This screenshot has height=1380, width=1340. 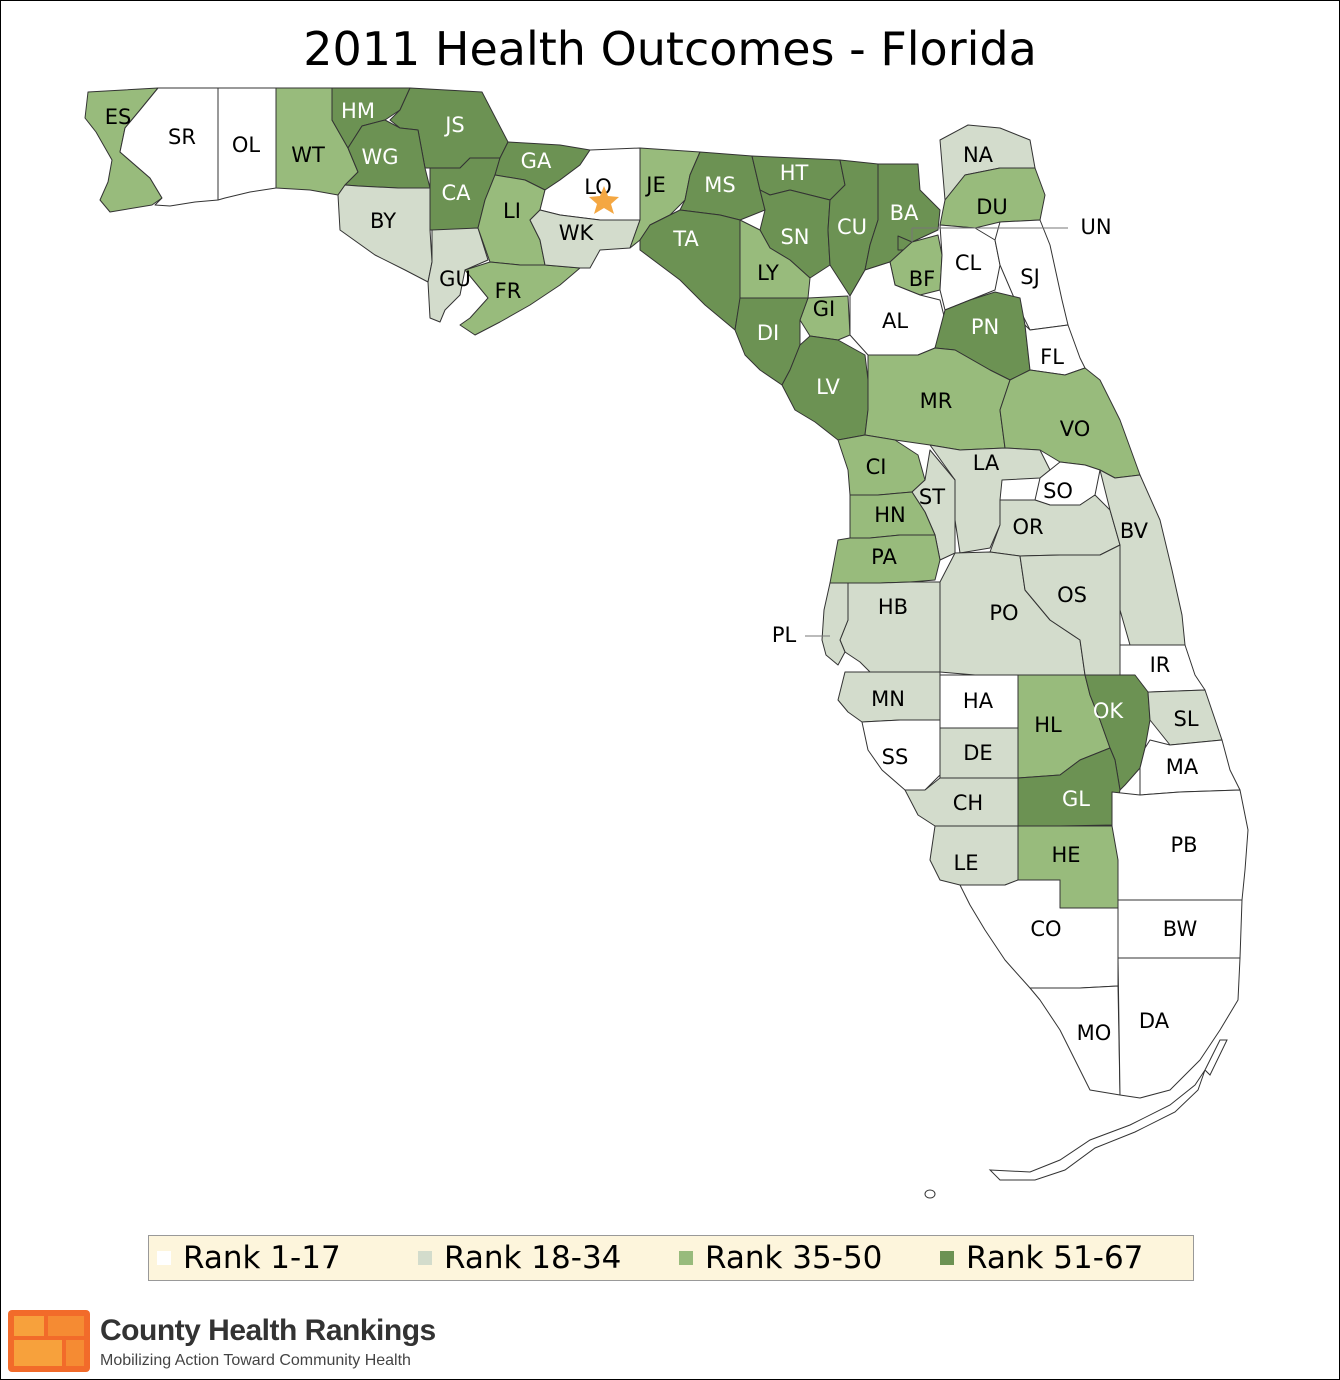 What do you see at coordinates (1095, 227) in the screenshot?
I see `county-label-un: UN` at bounding box center [1095, 227].